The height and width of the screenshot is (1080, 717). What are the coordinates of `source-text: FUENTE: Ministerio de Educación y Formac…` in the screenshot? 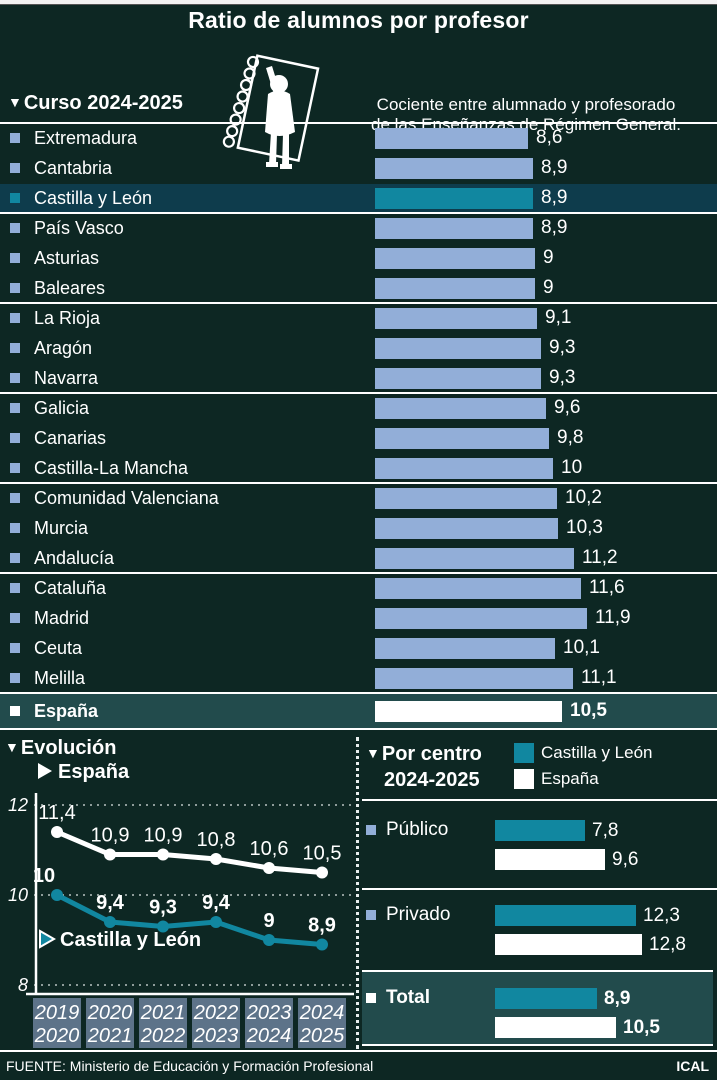 It's located at (190, 1066).